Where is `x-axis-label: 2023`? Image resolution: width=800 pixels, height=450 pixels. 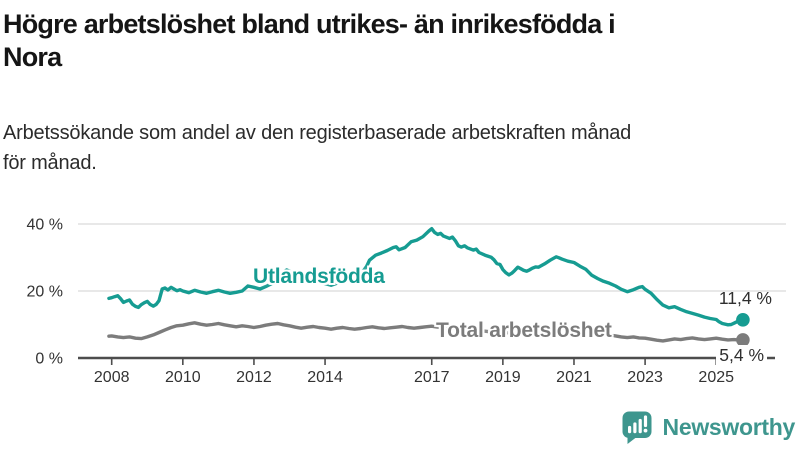
x-axis-label: 2023 is located at coordinates (645, 377).